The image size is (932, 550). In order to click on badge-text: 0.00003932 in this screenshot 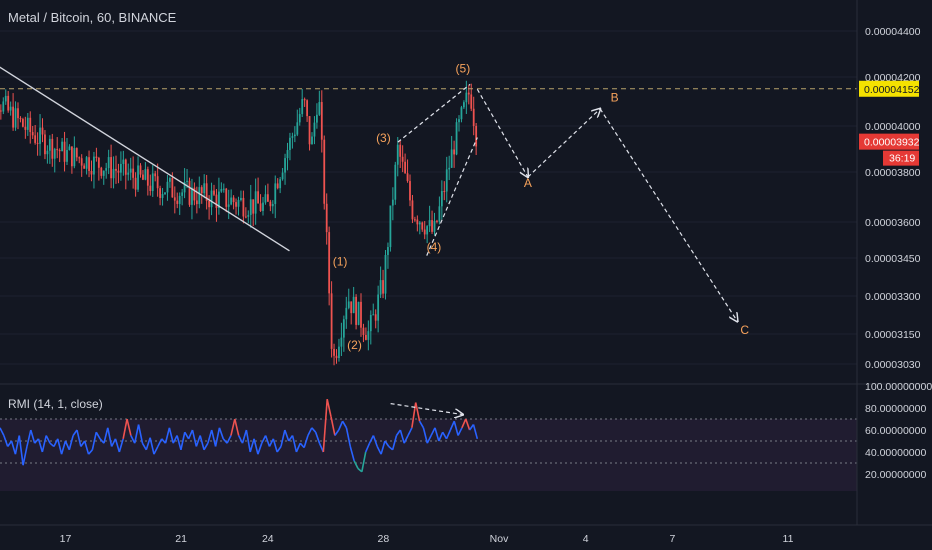, I will do `click(892, 143)`.